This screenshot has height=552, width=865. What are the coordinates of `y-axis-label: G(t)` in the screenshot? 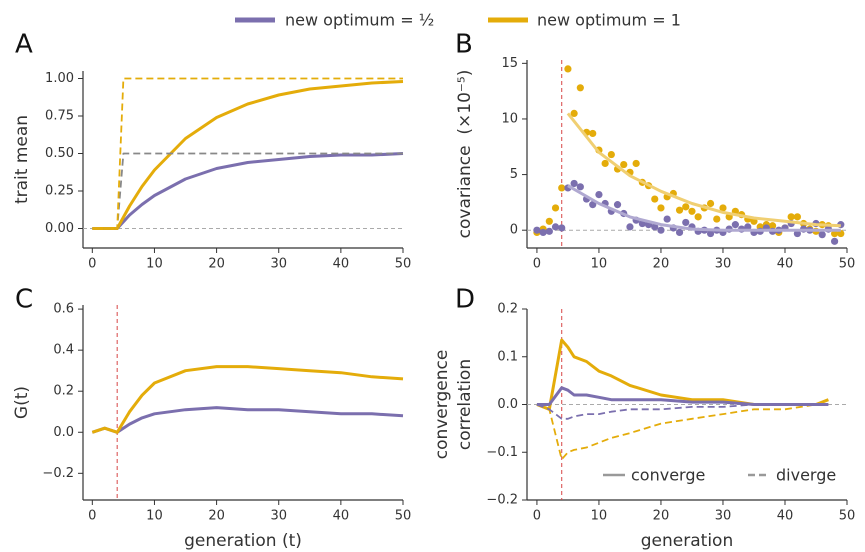 It's located at (22, 402).